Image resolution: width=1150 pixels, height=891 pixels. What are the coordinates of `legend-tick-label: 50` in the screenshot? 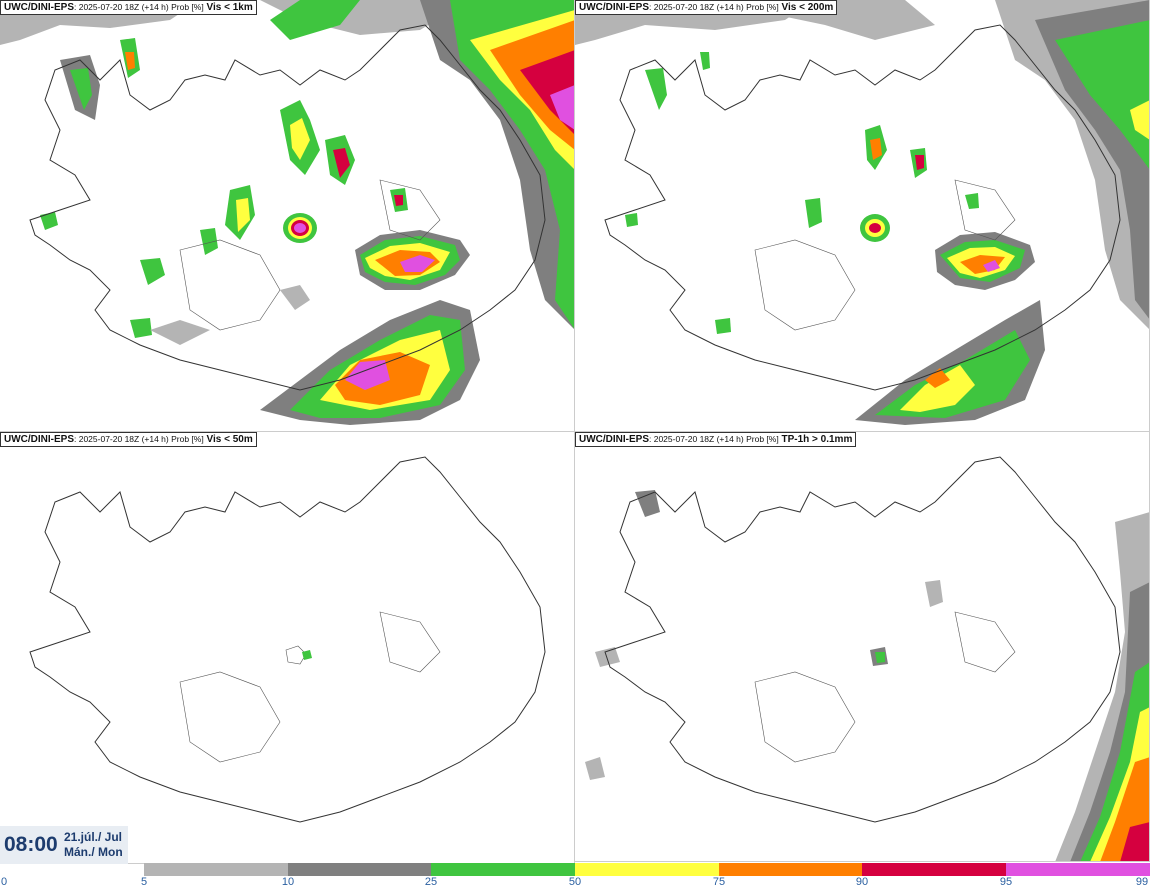 It's located at (575, 882).